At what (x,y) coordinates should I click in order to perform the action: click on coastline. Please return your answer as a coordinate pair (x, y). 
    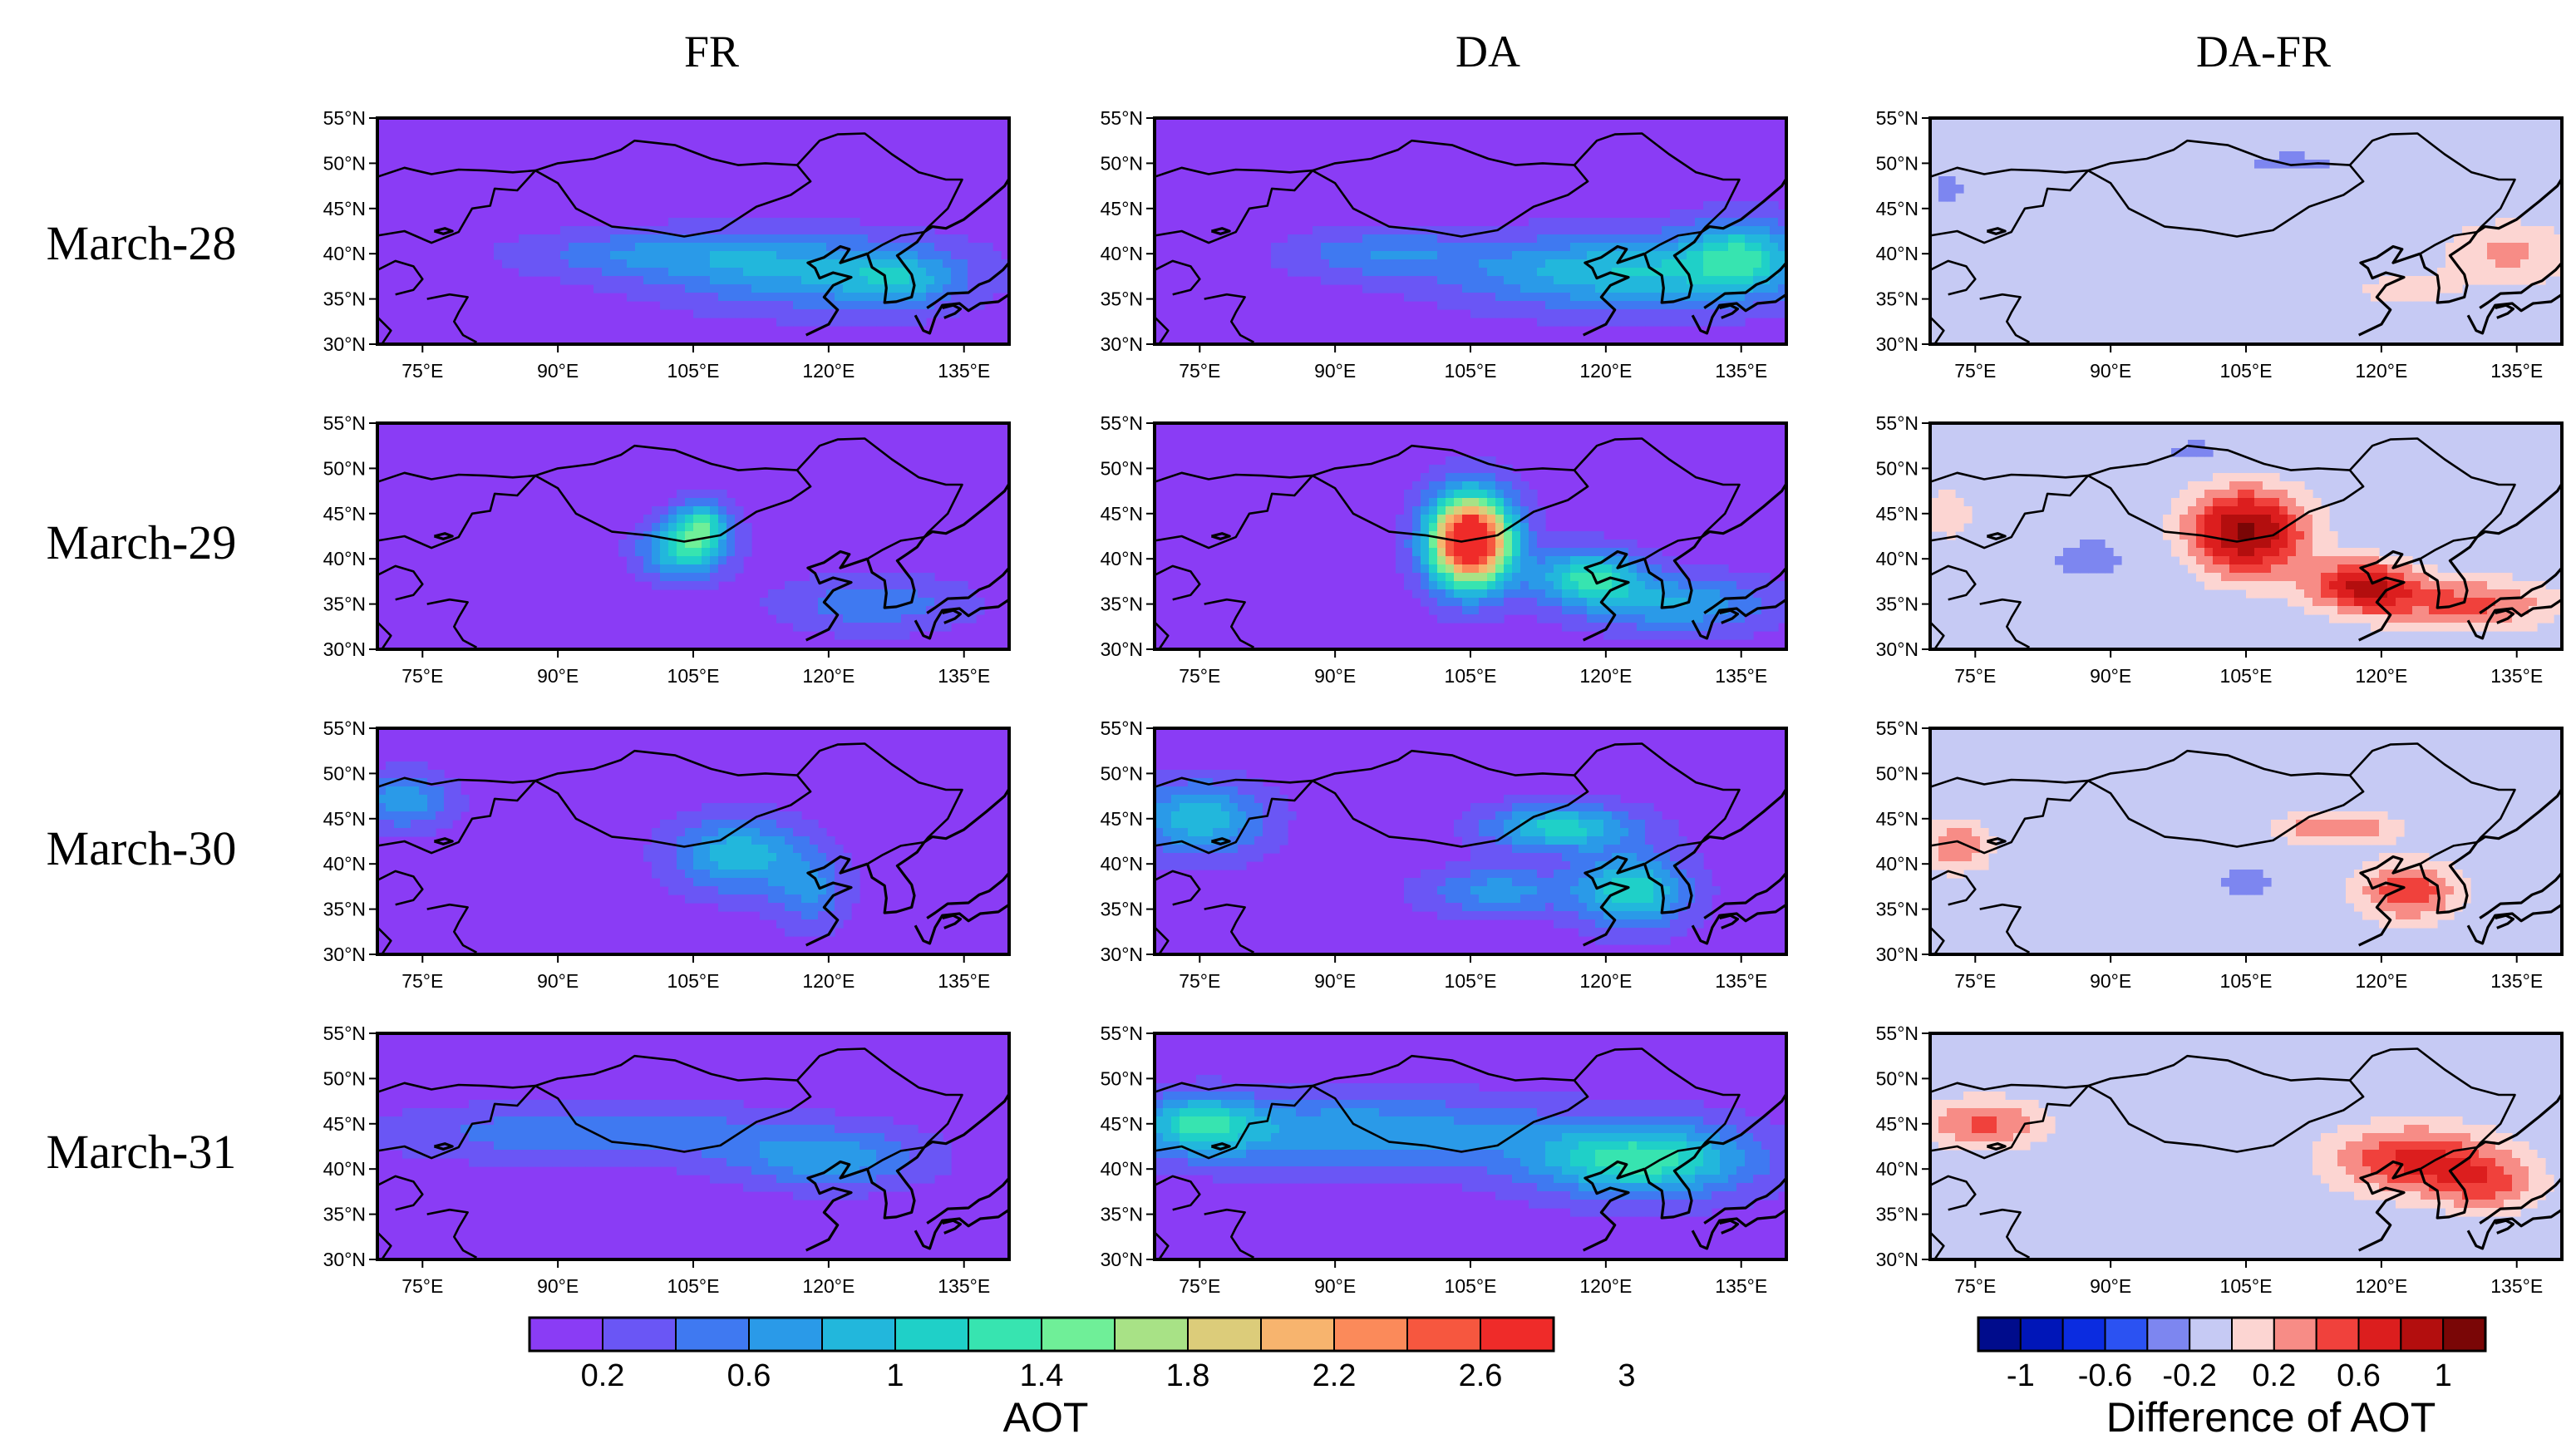
    Looking at the image, I should click on (2490, 241).